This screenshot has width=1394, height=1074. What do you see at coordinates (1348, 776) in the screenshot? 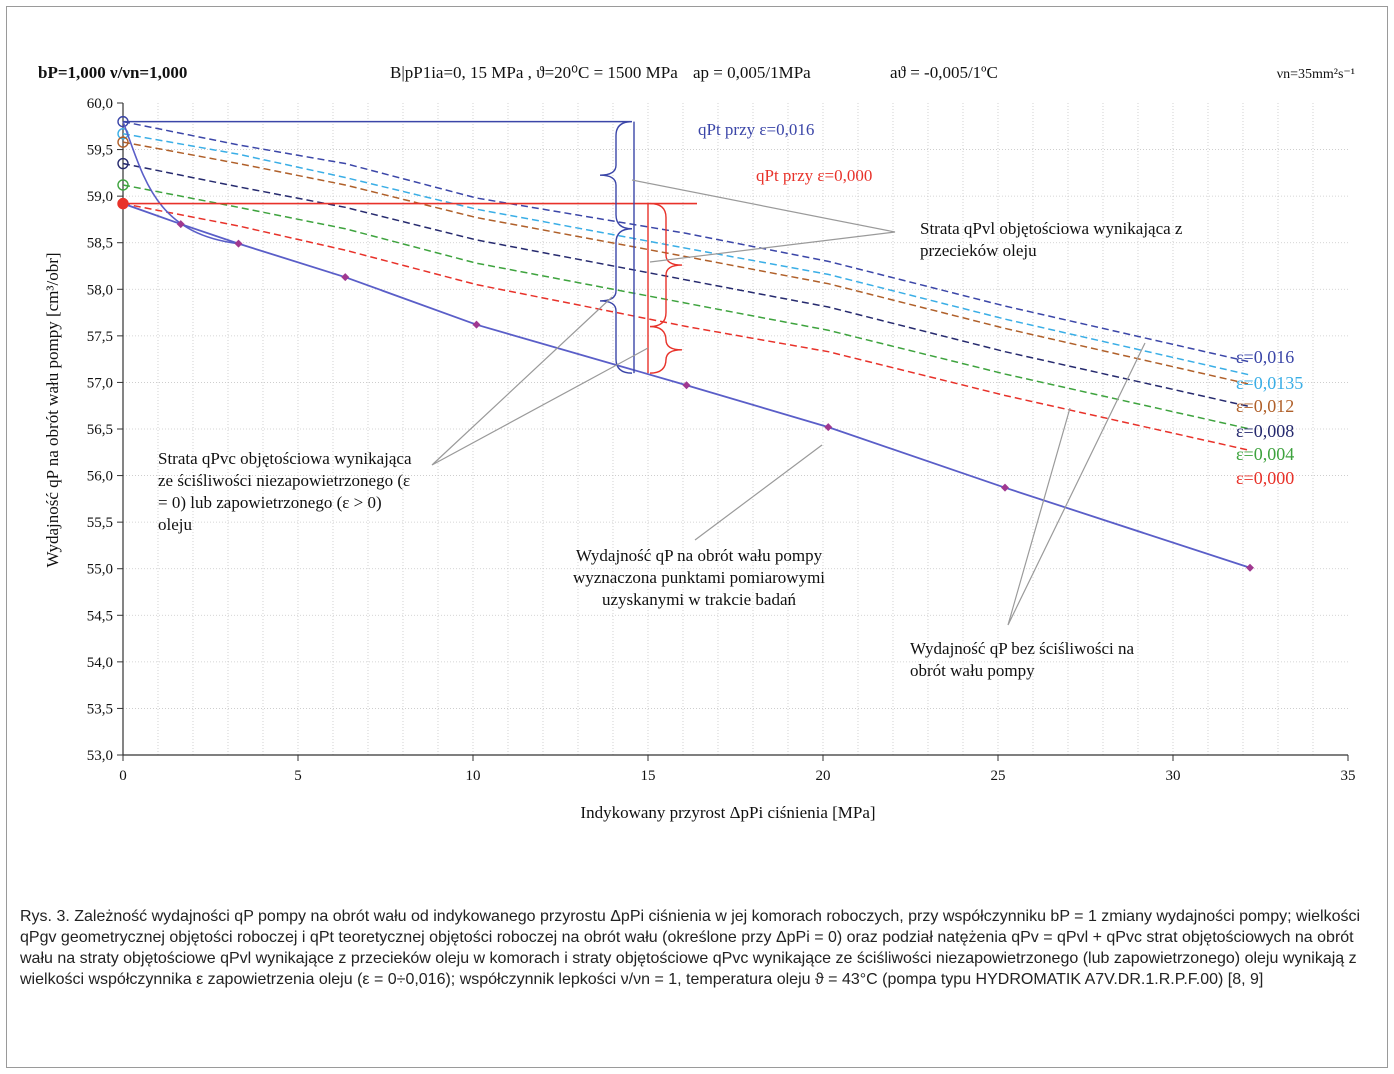
I see `x-tick-label: 35` at bounding box center [1348, 776].